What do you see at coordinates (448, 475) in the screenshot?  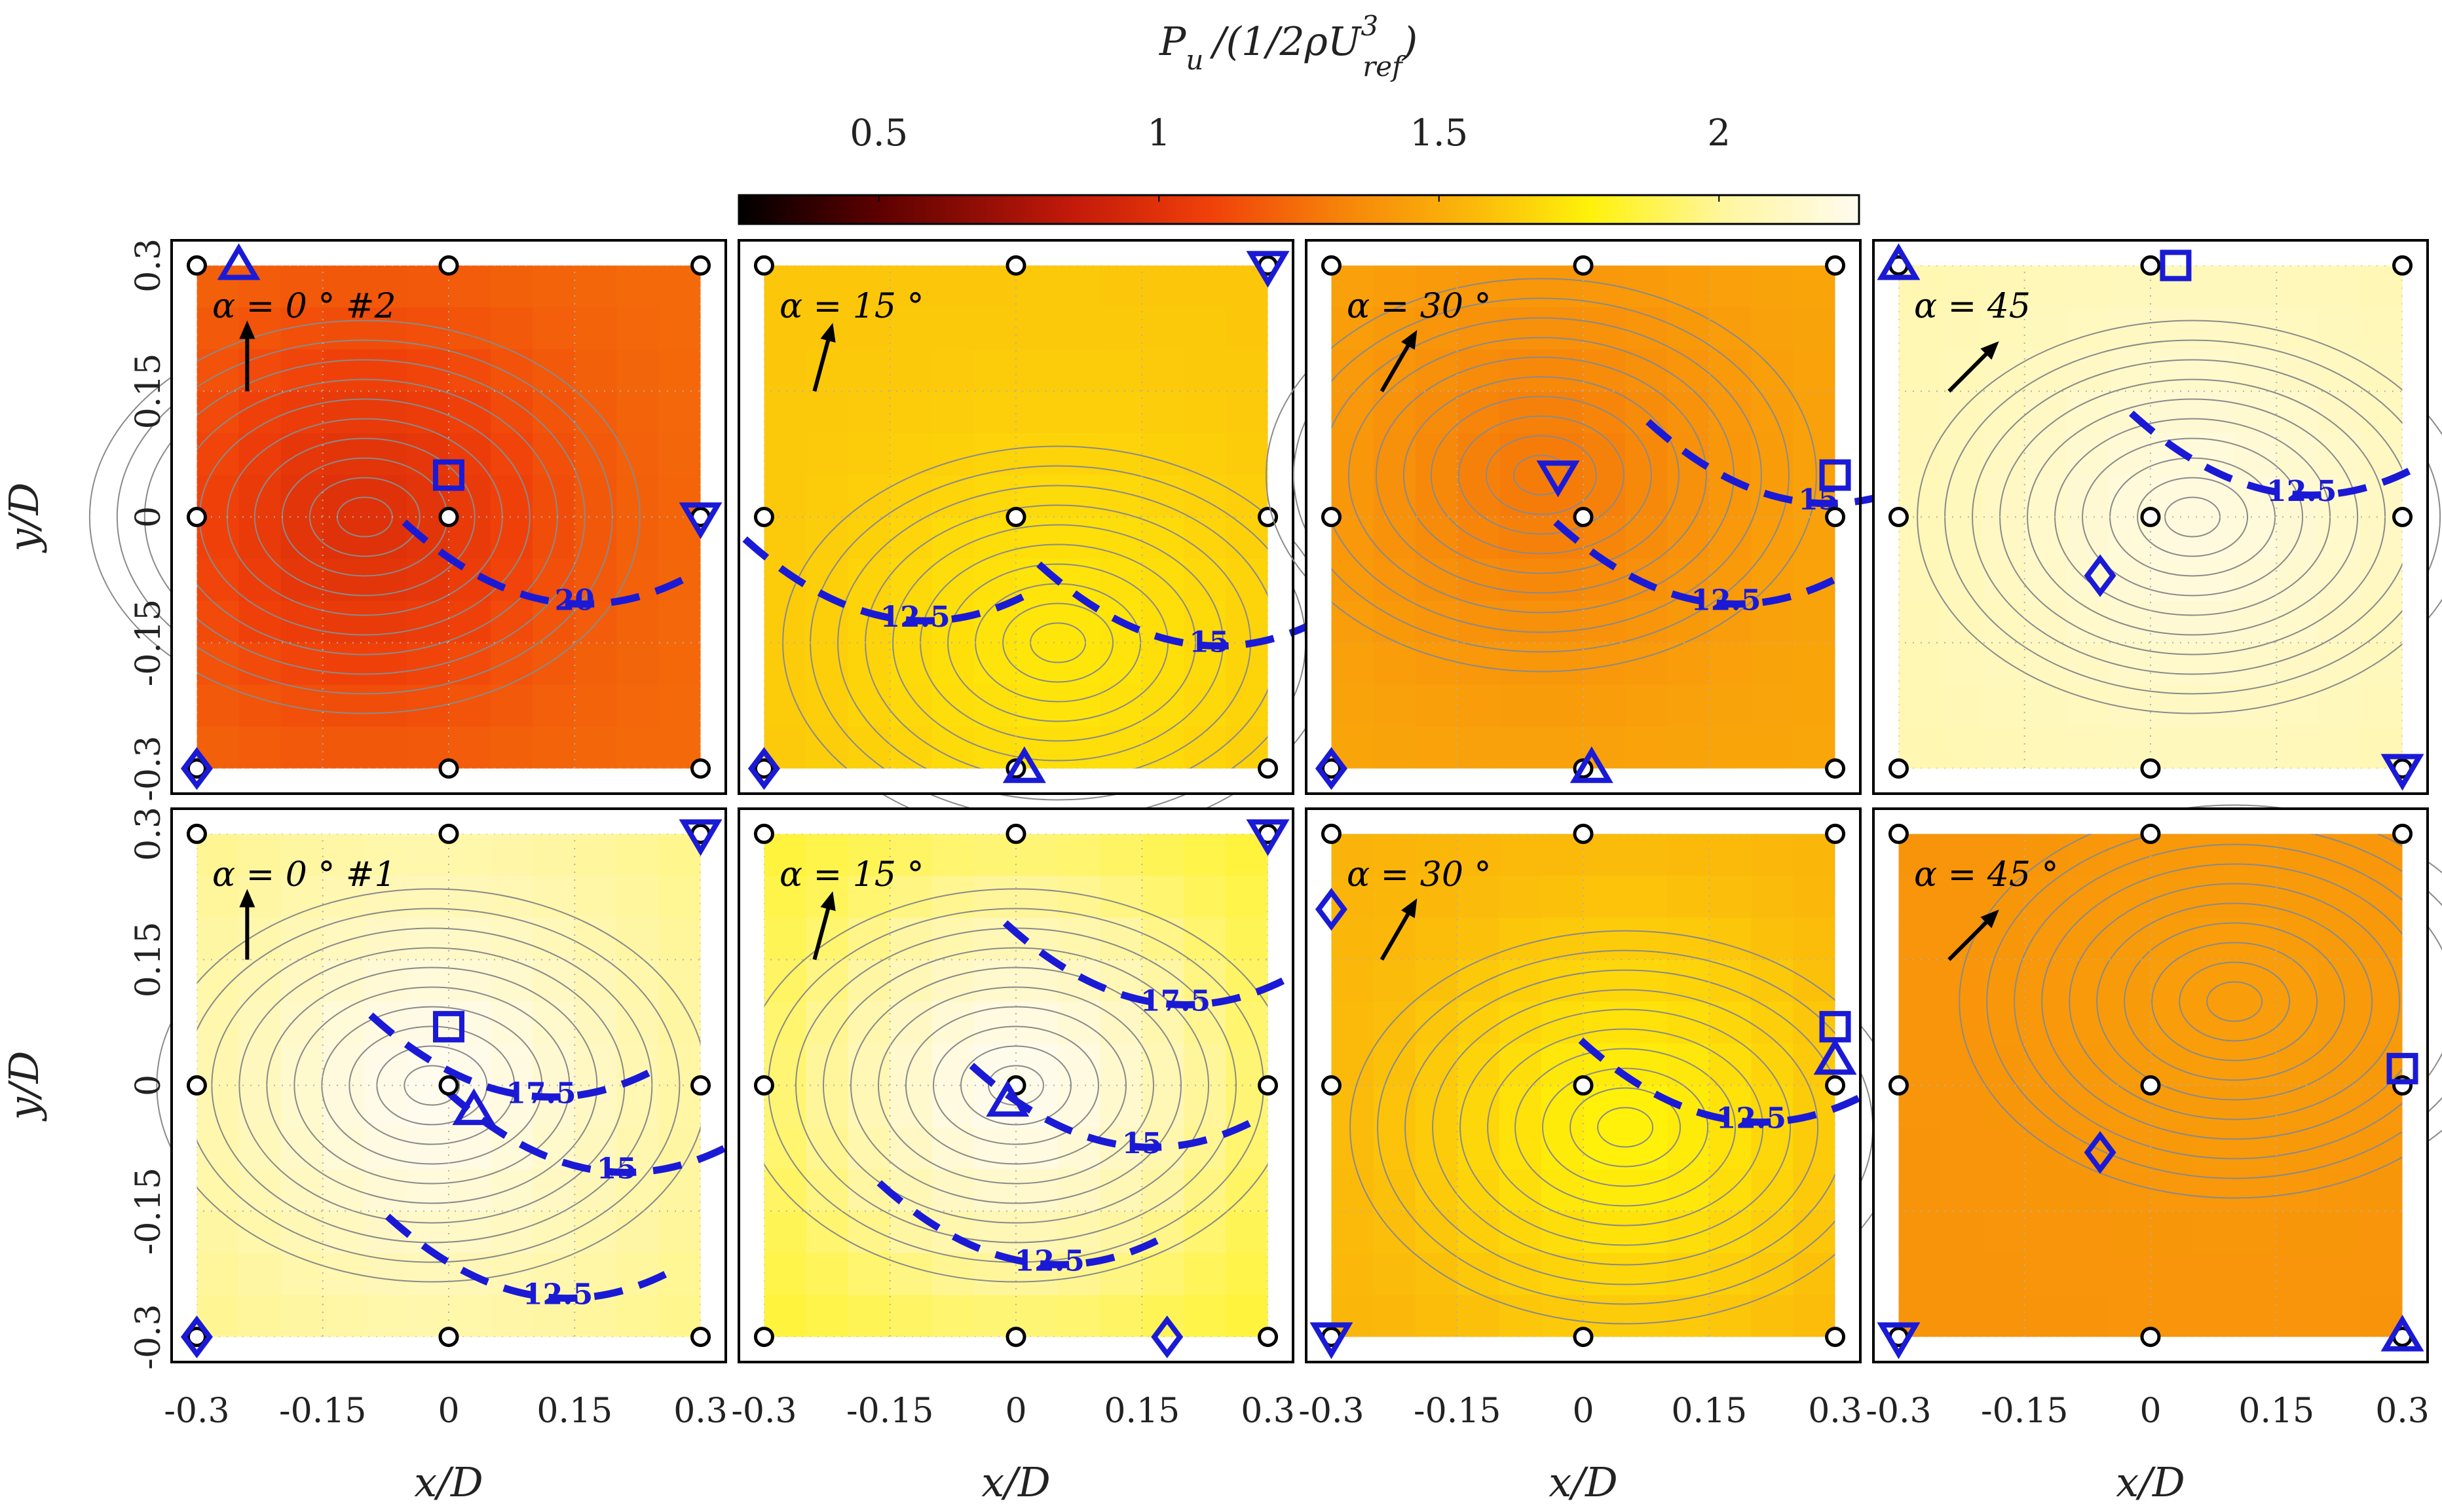 I see `square-marker` at bounding box center [448, 475].